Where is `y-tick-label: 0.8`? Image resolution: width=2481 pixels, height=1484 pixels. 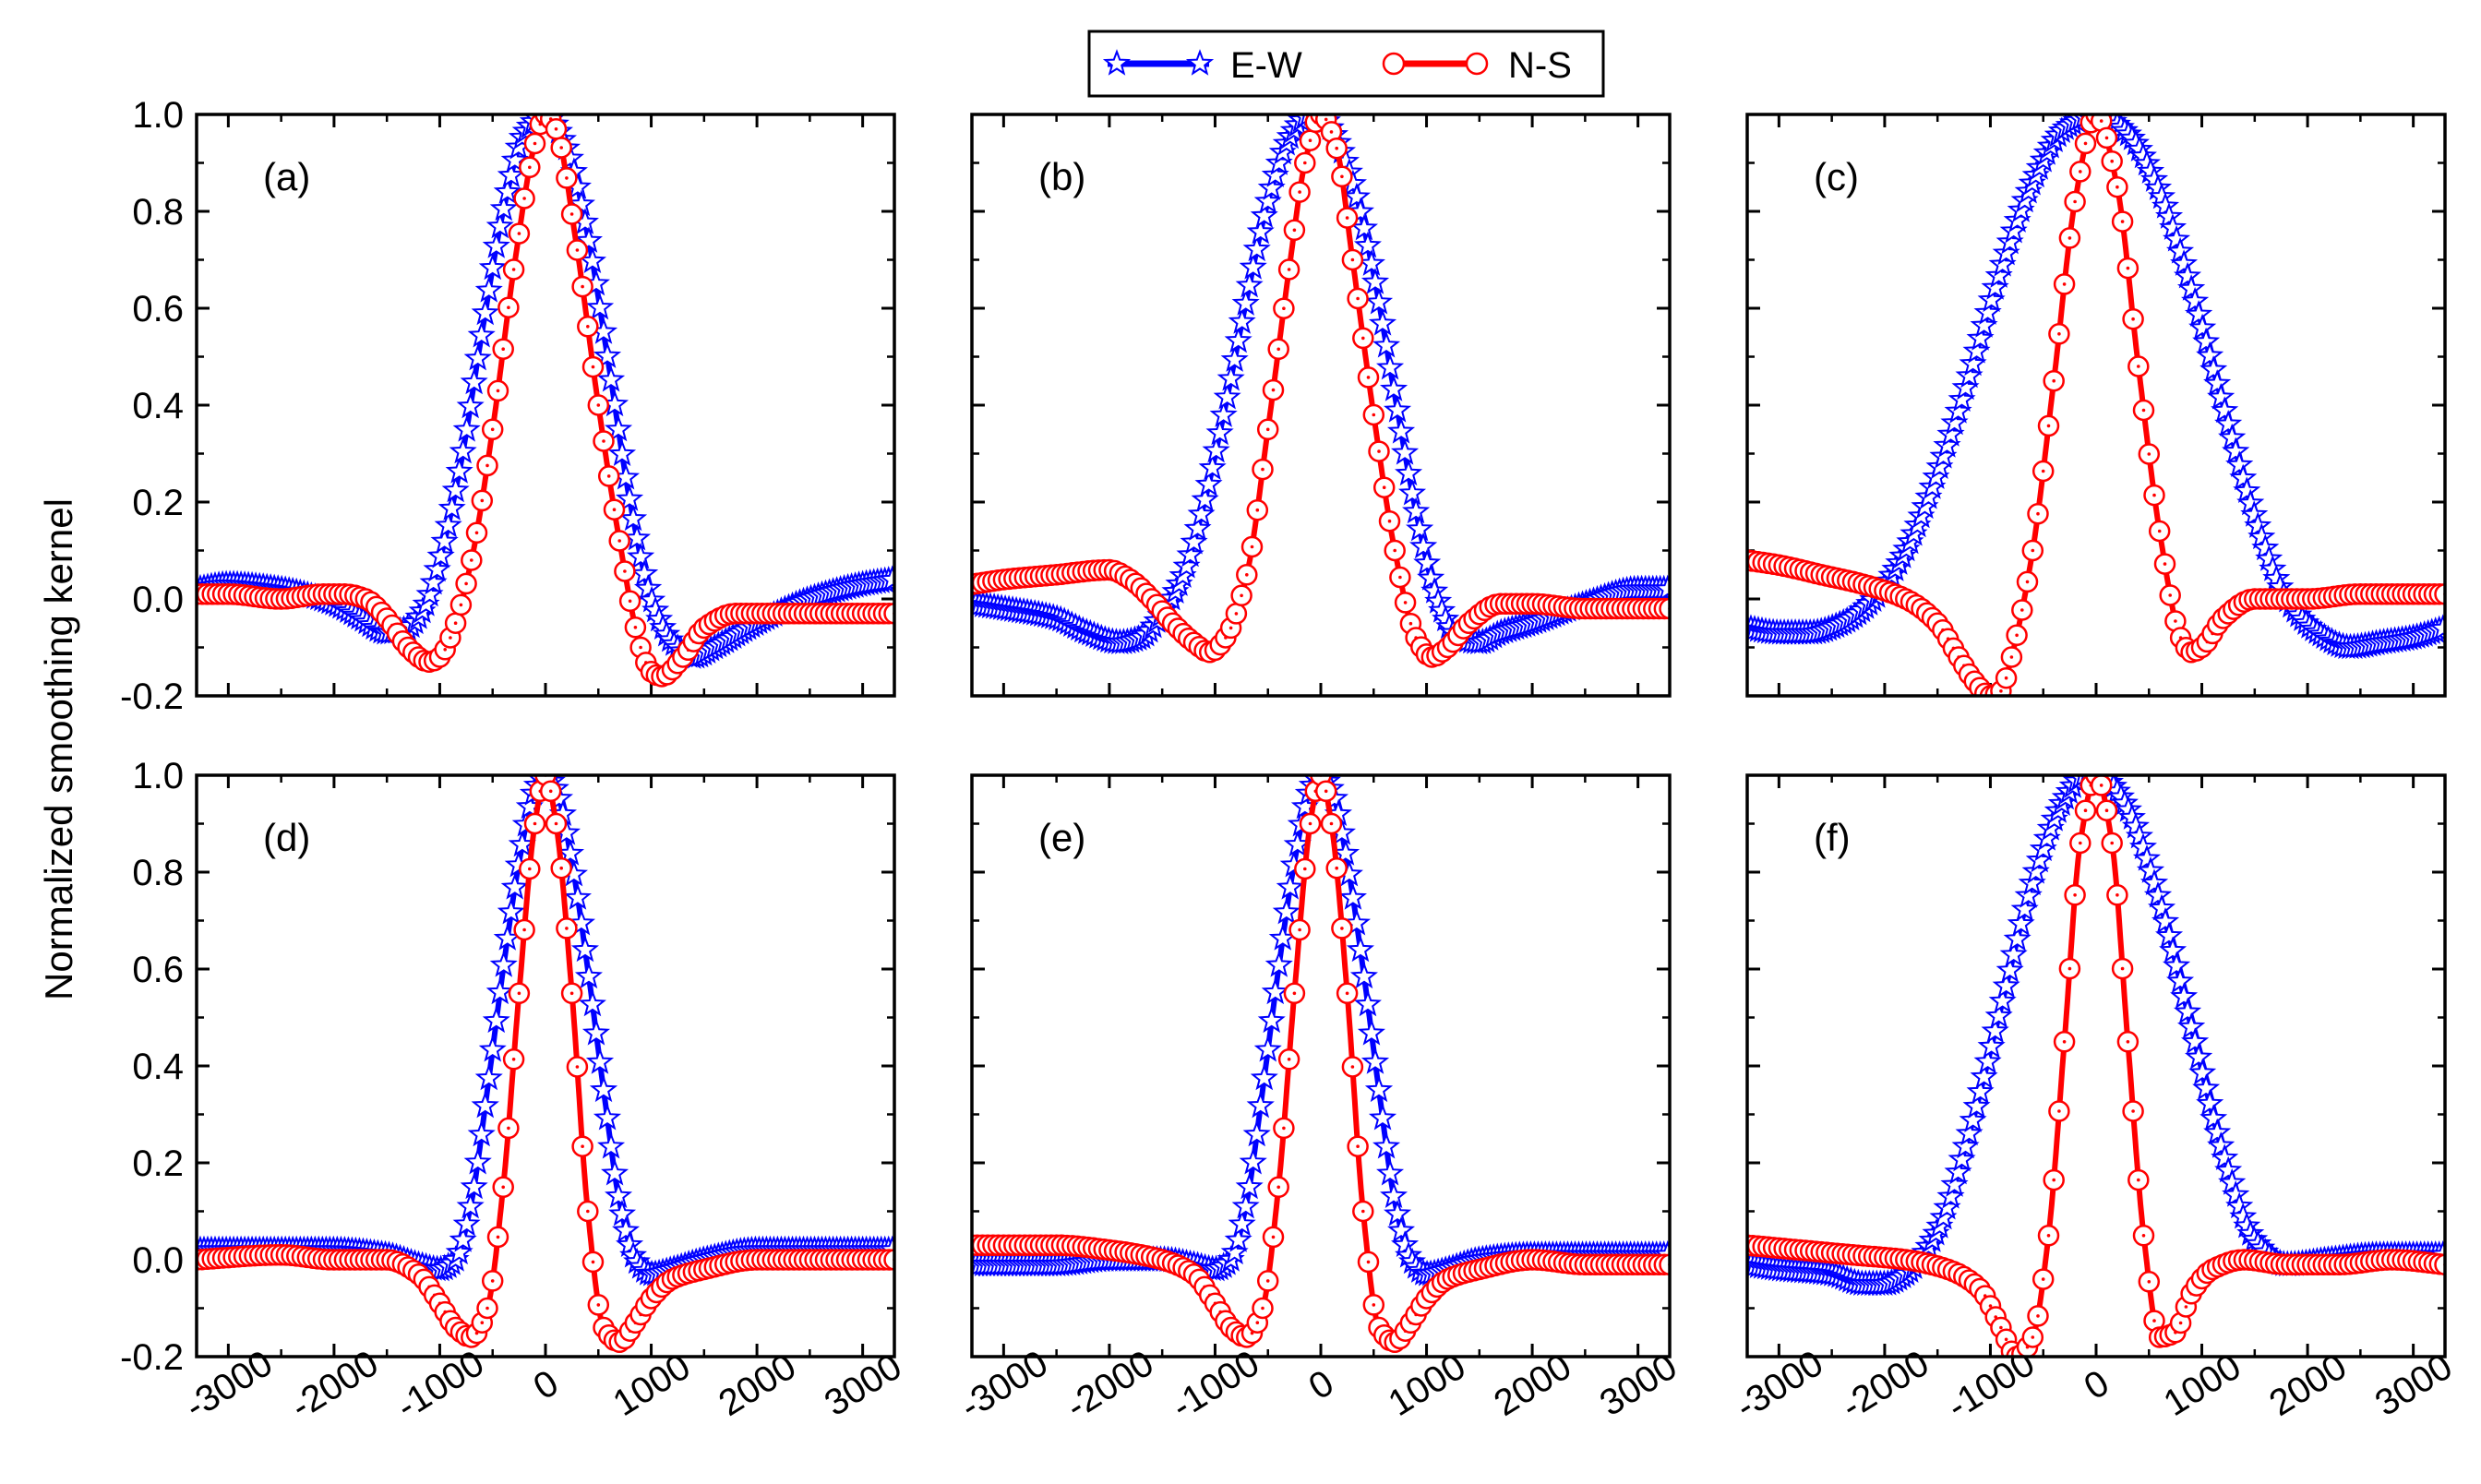
y-tick-label: 0.8 is located at coordinates (158, 873).